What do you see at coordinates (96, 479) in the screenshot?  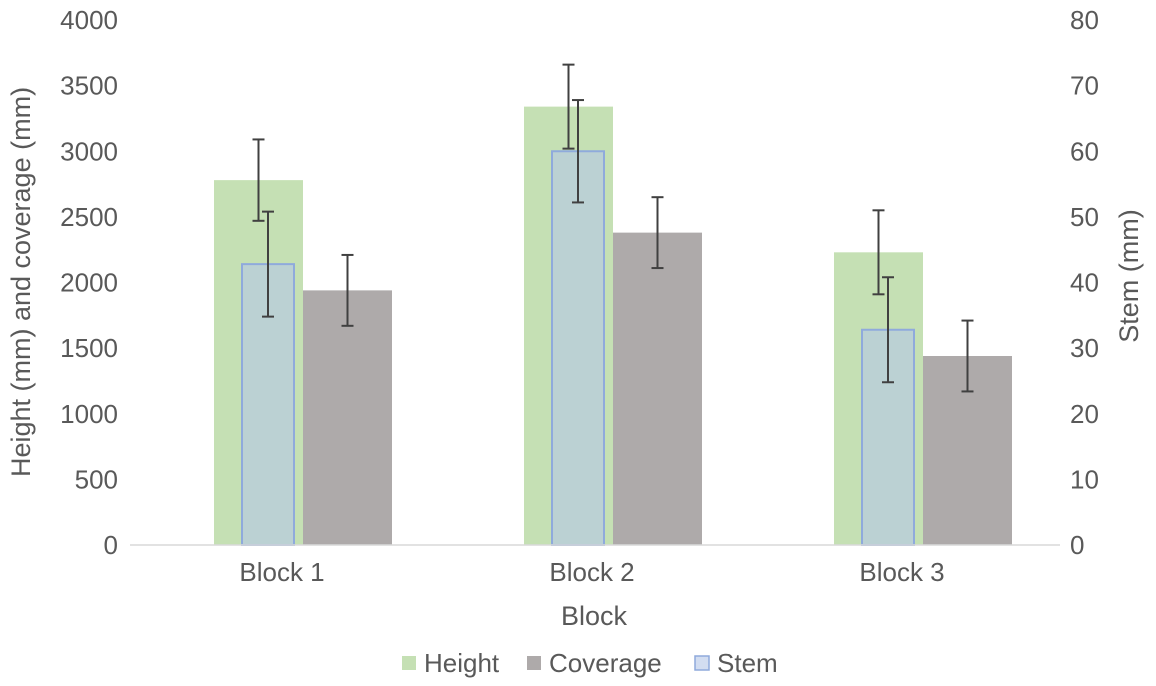 I see `y-tick-label: 500` at bounding box center [96, 479].